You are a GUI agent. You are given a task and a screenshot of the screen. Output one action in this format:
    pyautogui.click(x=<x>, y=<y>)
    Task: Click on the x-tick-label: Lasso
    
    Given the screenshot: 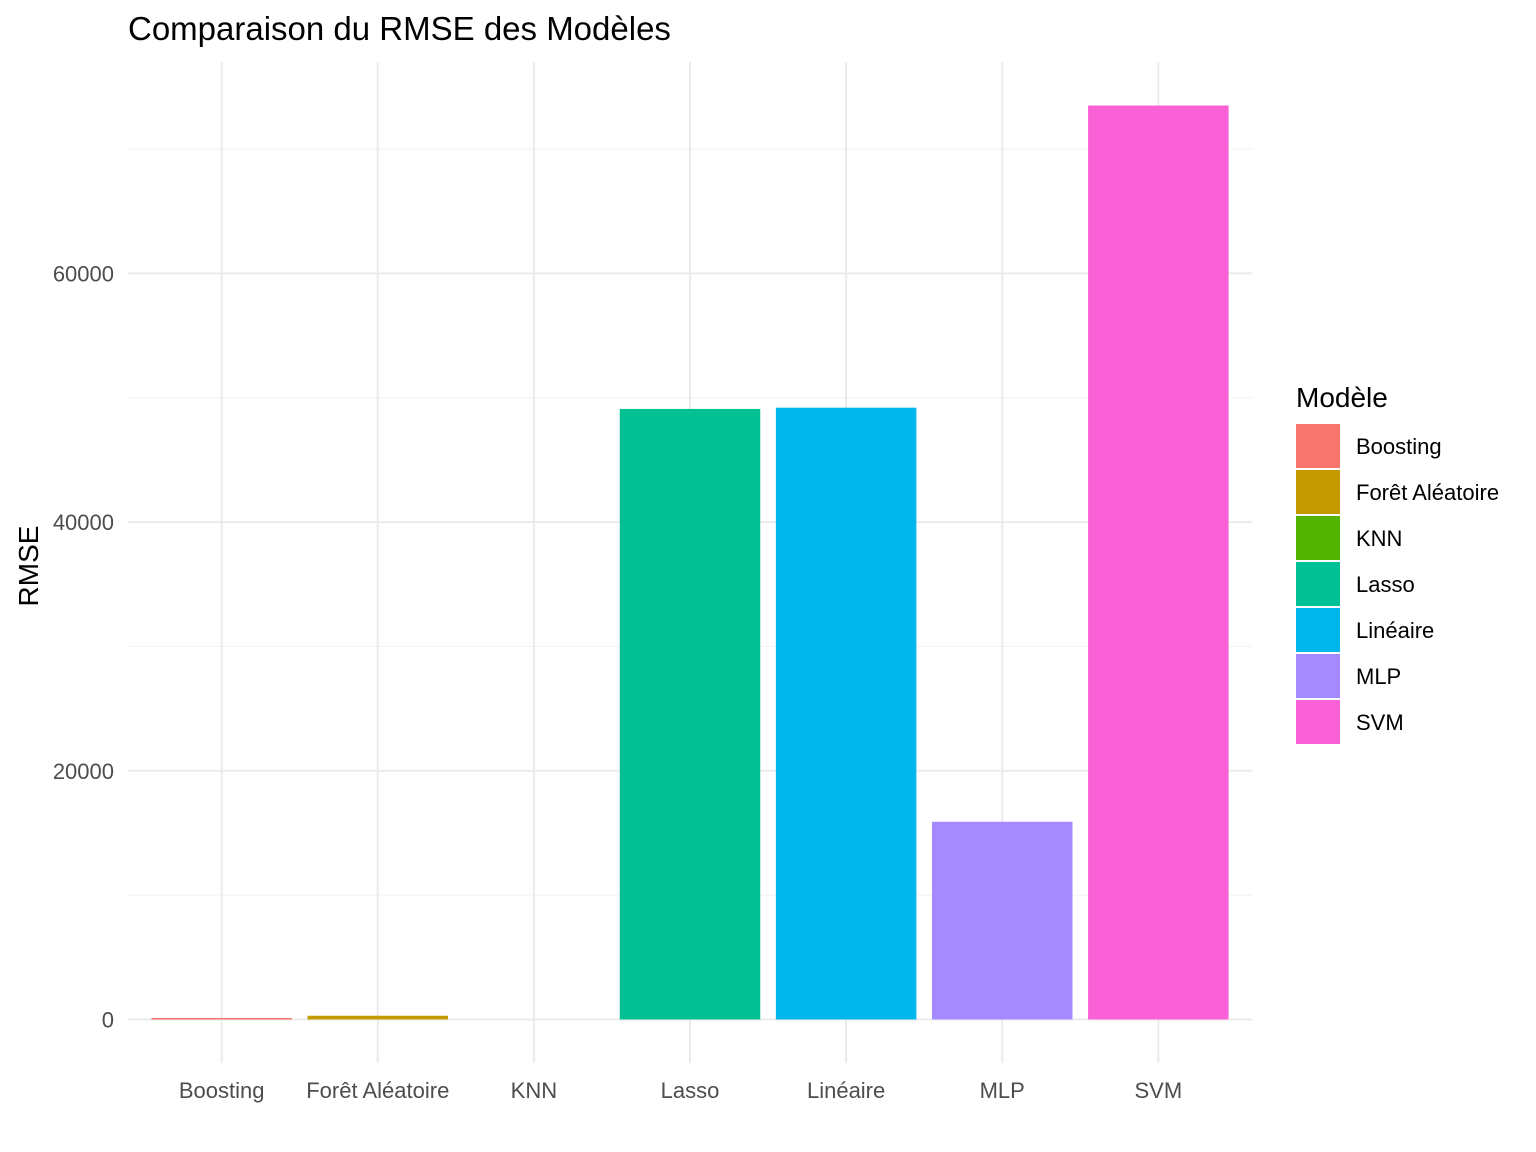 What is the action you would take?
    pyautogui.click(x=690, y=1090)
    